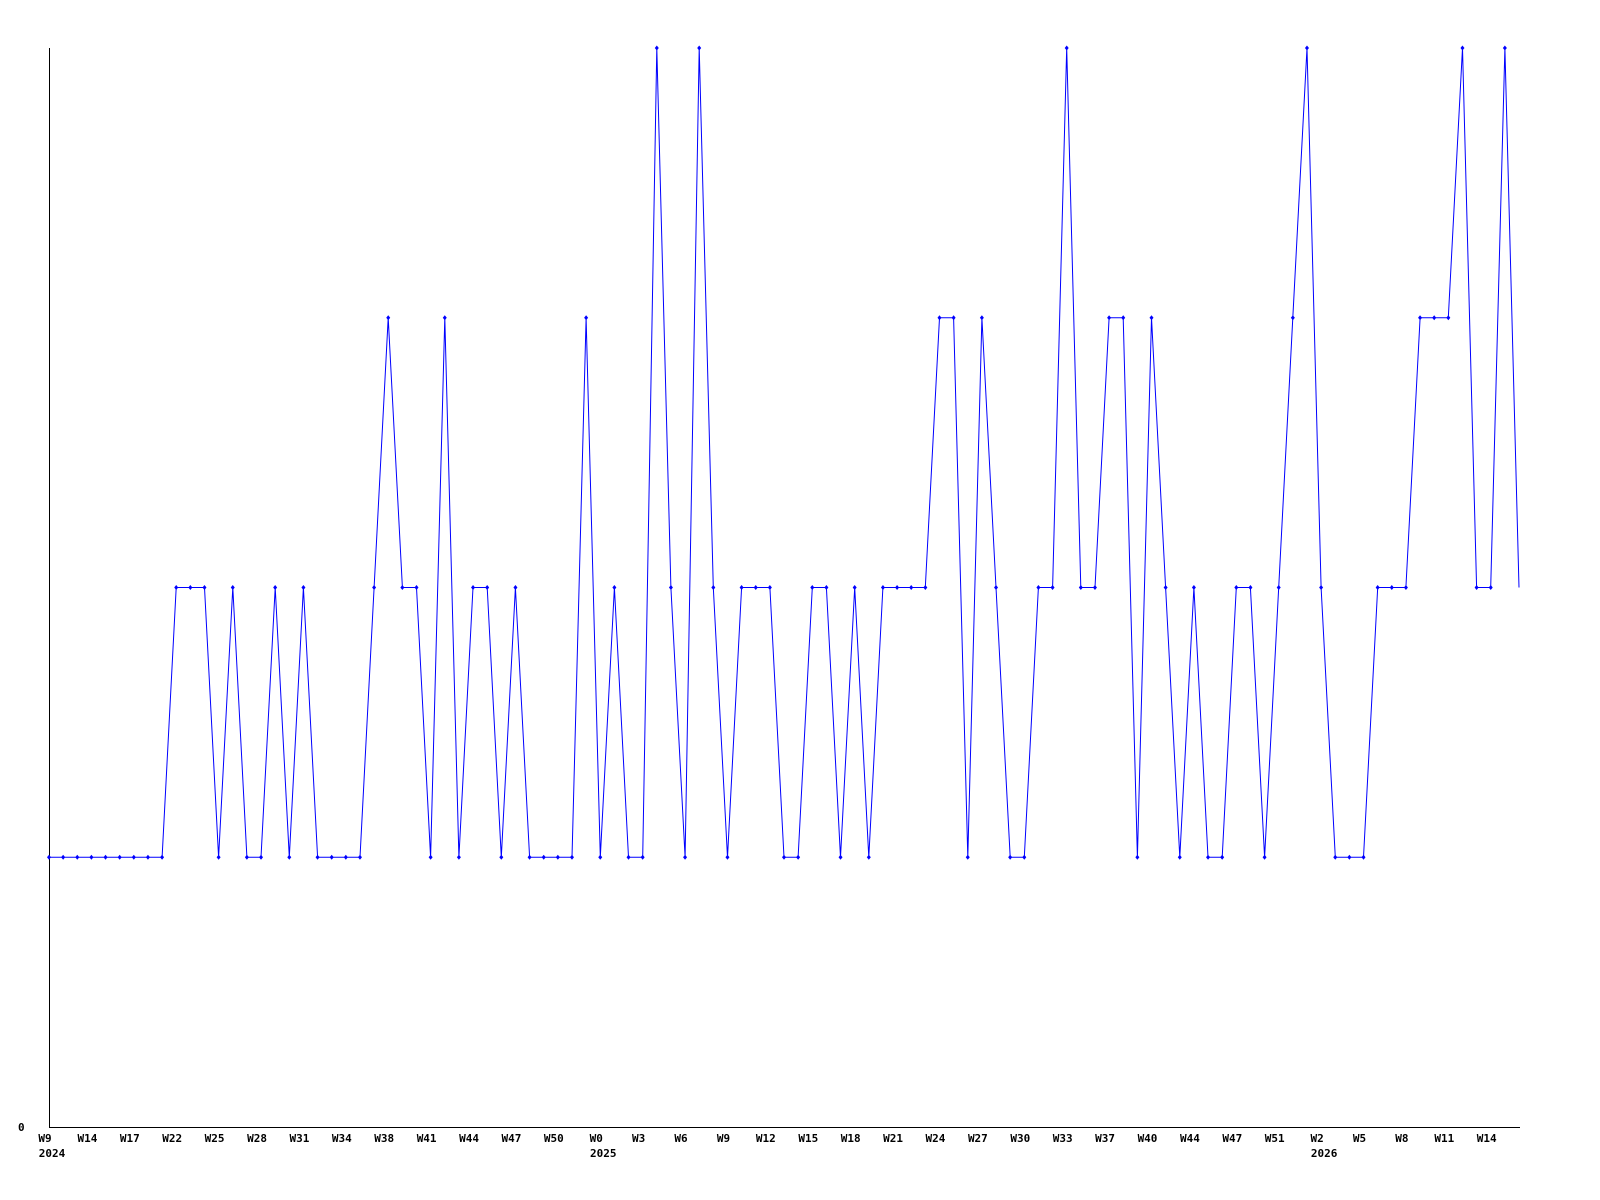 Image resolution: width=1600 pixels, height=1200 pixels. What do you see at coordinates (1444, 1138) in the screenshot?
I see `x-tick-label: W11` at bounding box center [1444, 1138].